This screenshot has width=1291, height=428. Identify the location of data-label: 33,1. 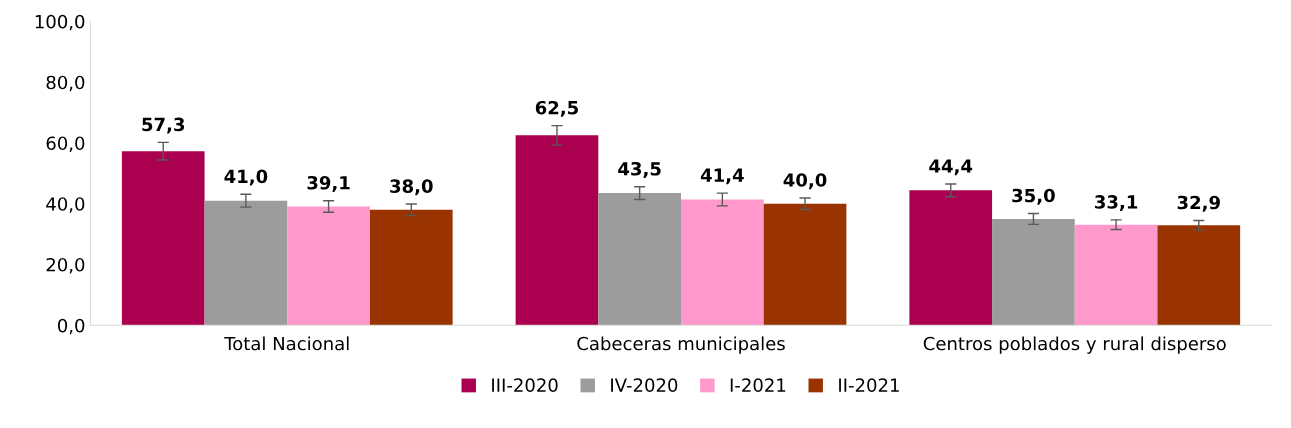
(1116, 203).